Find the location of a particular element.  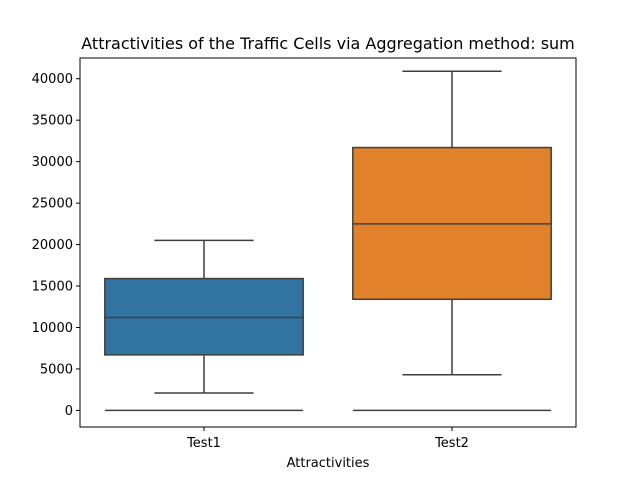

box-test1 is located at coordinates (204, 325).